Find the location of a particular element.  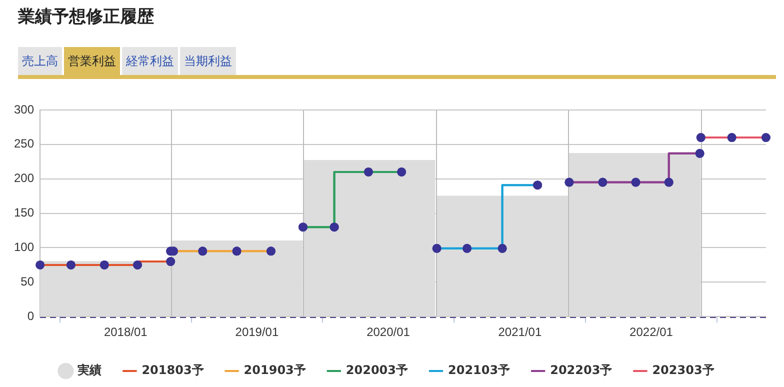

x-tick-label: 2019/01 is located at coordinates (257, 332).